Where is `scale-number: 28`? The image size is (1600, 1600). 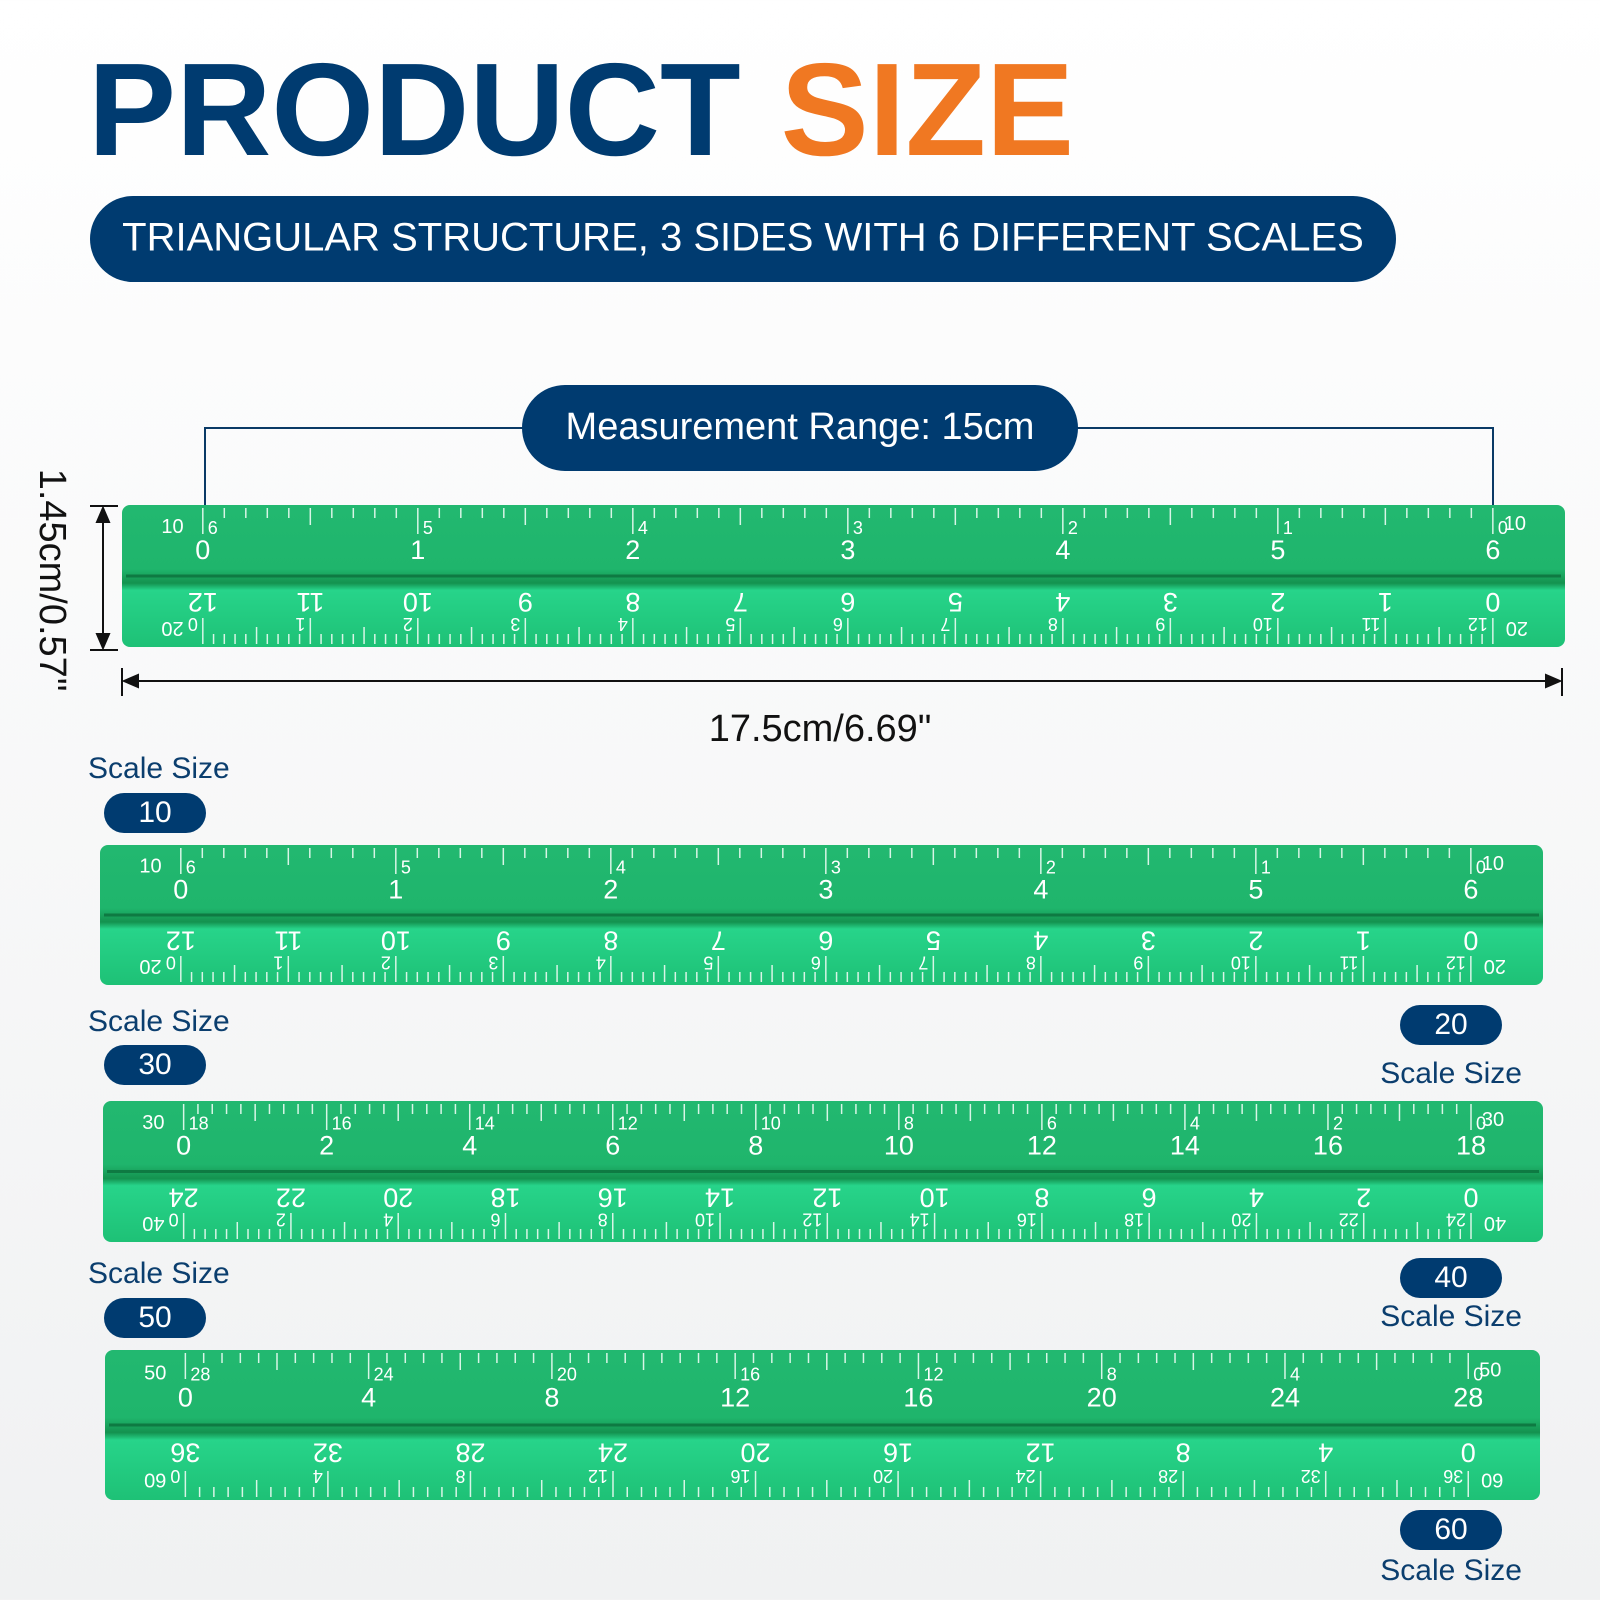 scale-number: 28 is located at coordinates (470, 1452).